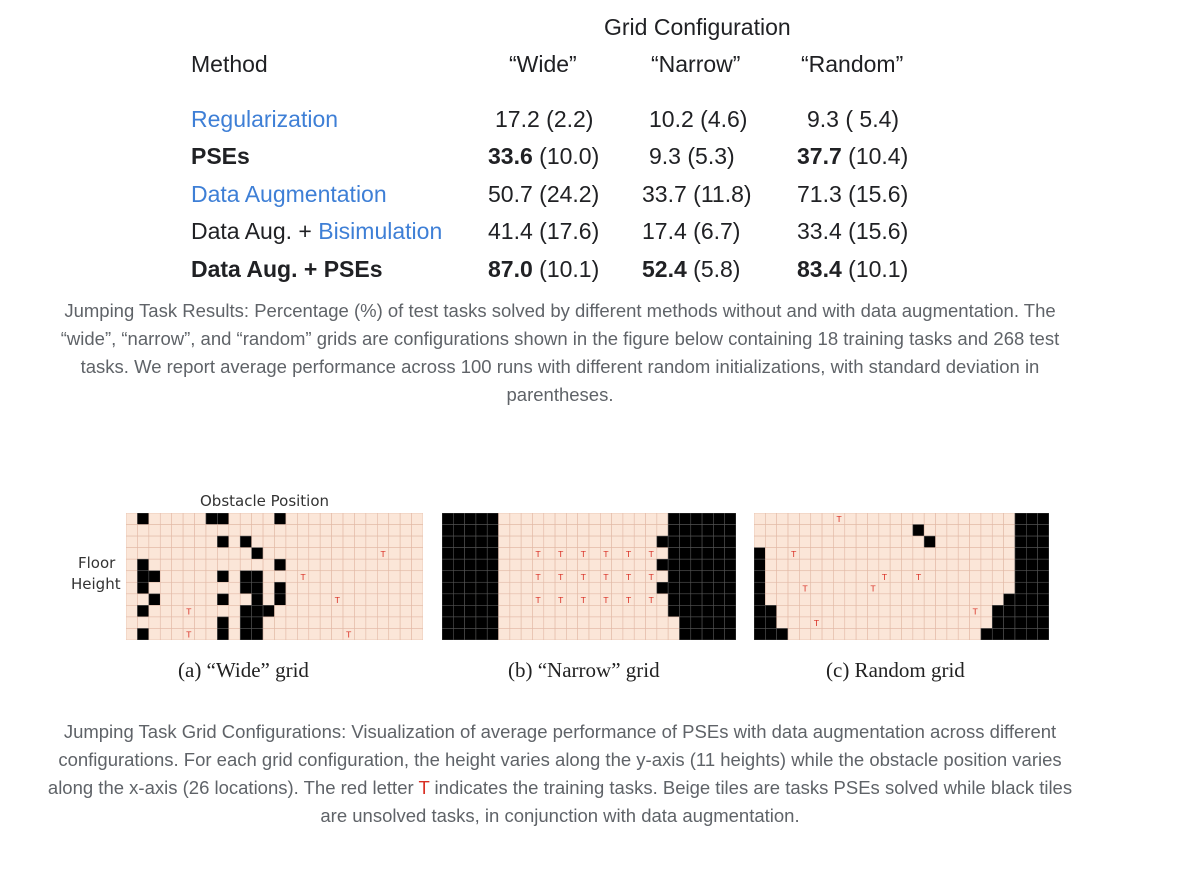  Describe the element at coordinates (665, 156) in the screenshot. I see `cell-value: 9.3` at that location.